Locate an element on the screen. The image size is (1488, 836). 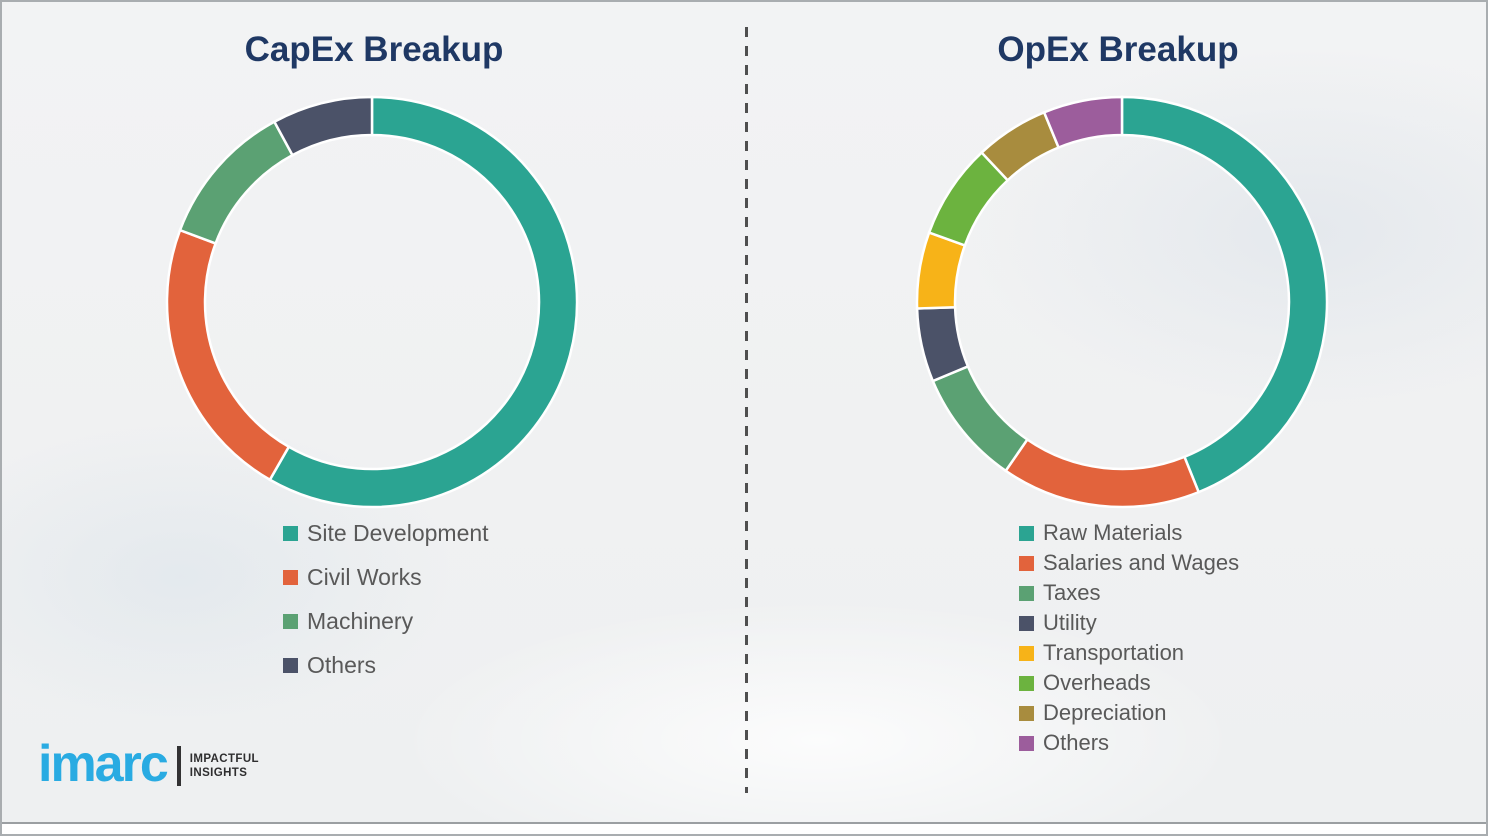
donut-segment-salaries-and-wages is located at coordinates (1102, 473).